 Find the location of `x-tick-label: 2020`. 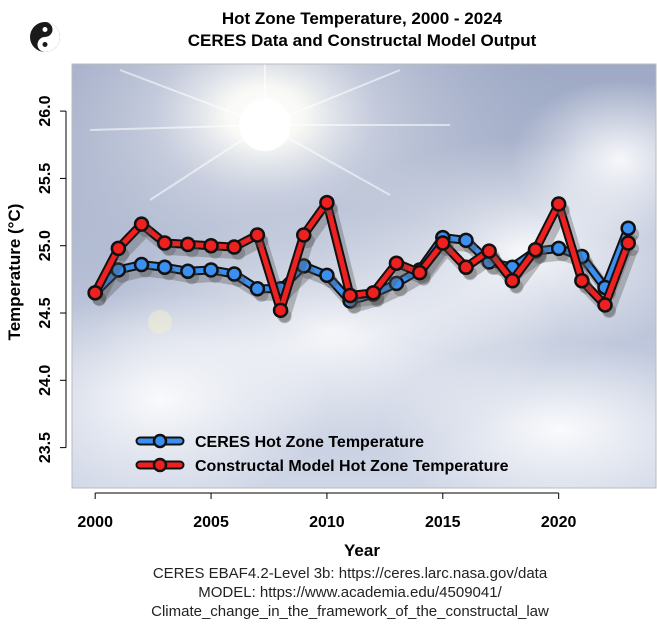

x-tick-label: 2020 is located at coordinates (559, 522).